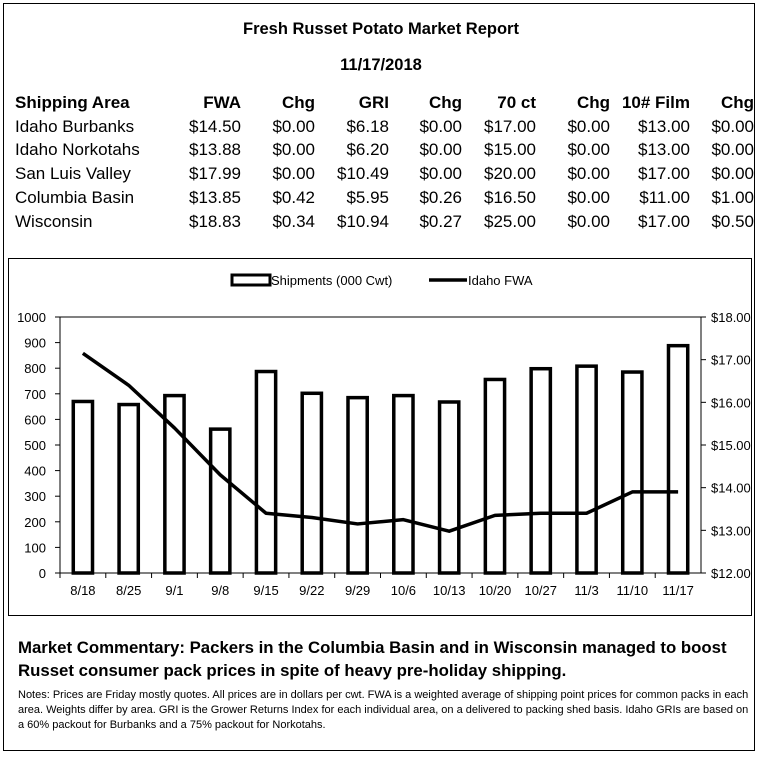 The height and width of the screenshot is (758, 762). What do you see at coordinates (440, 221) in the screenshot?
I see `price-cell: $0.27` at bounding box center [440, 221].